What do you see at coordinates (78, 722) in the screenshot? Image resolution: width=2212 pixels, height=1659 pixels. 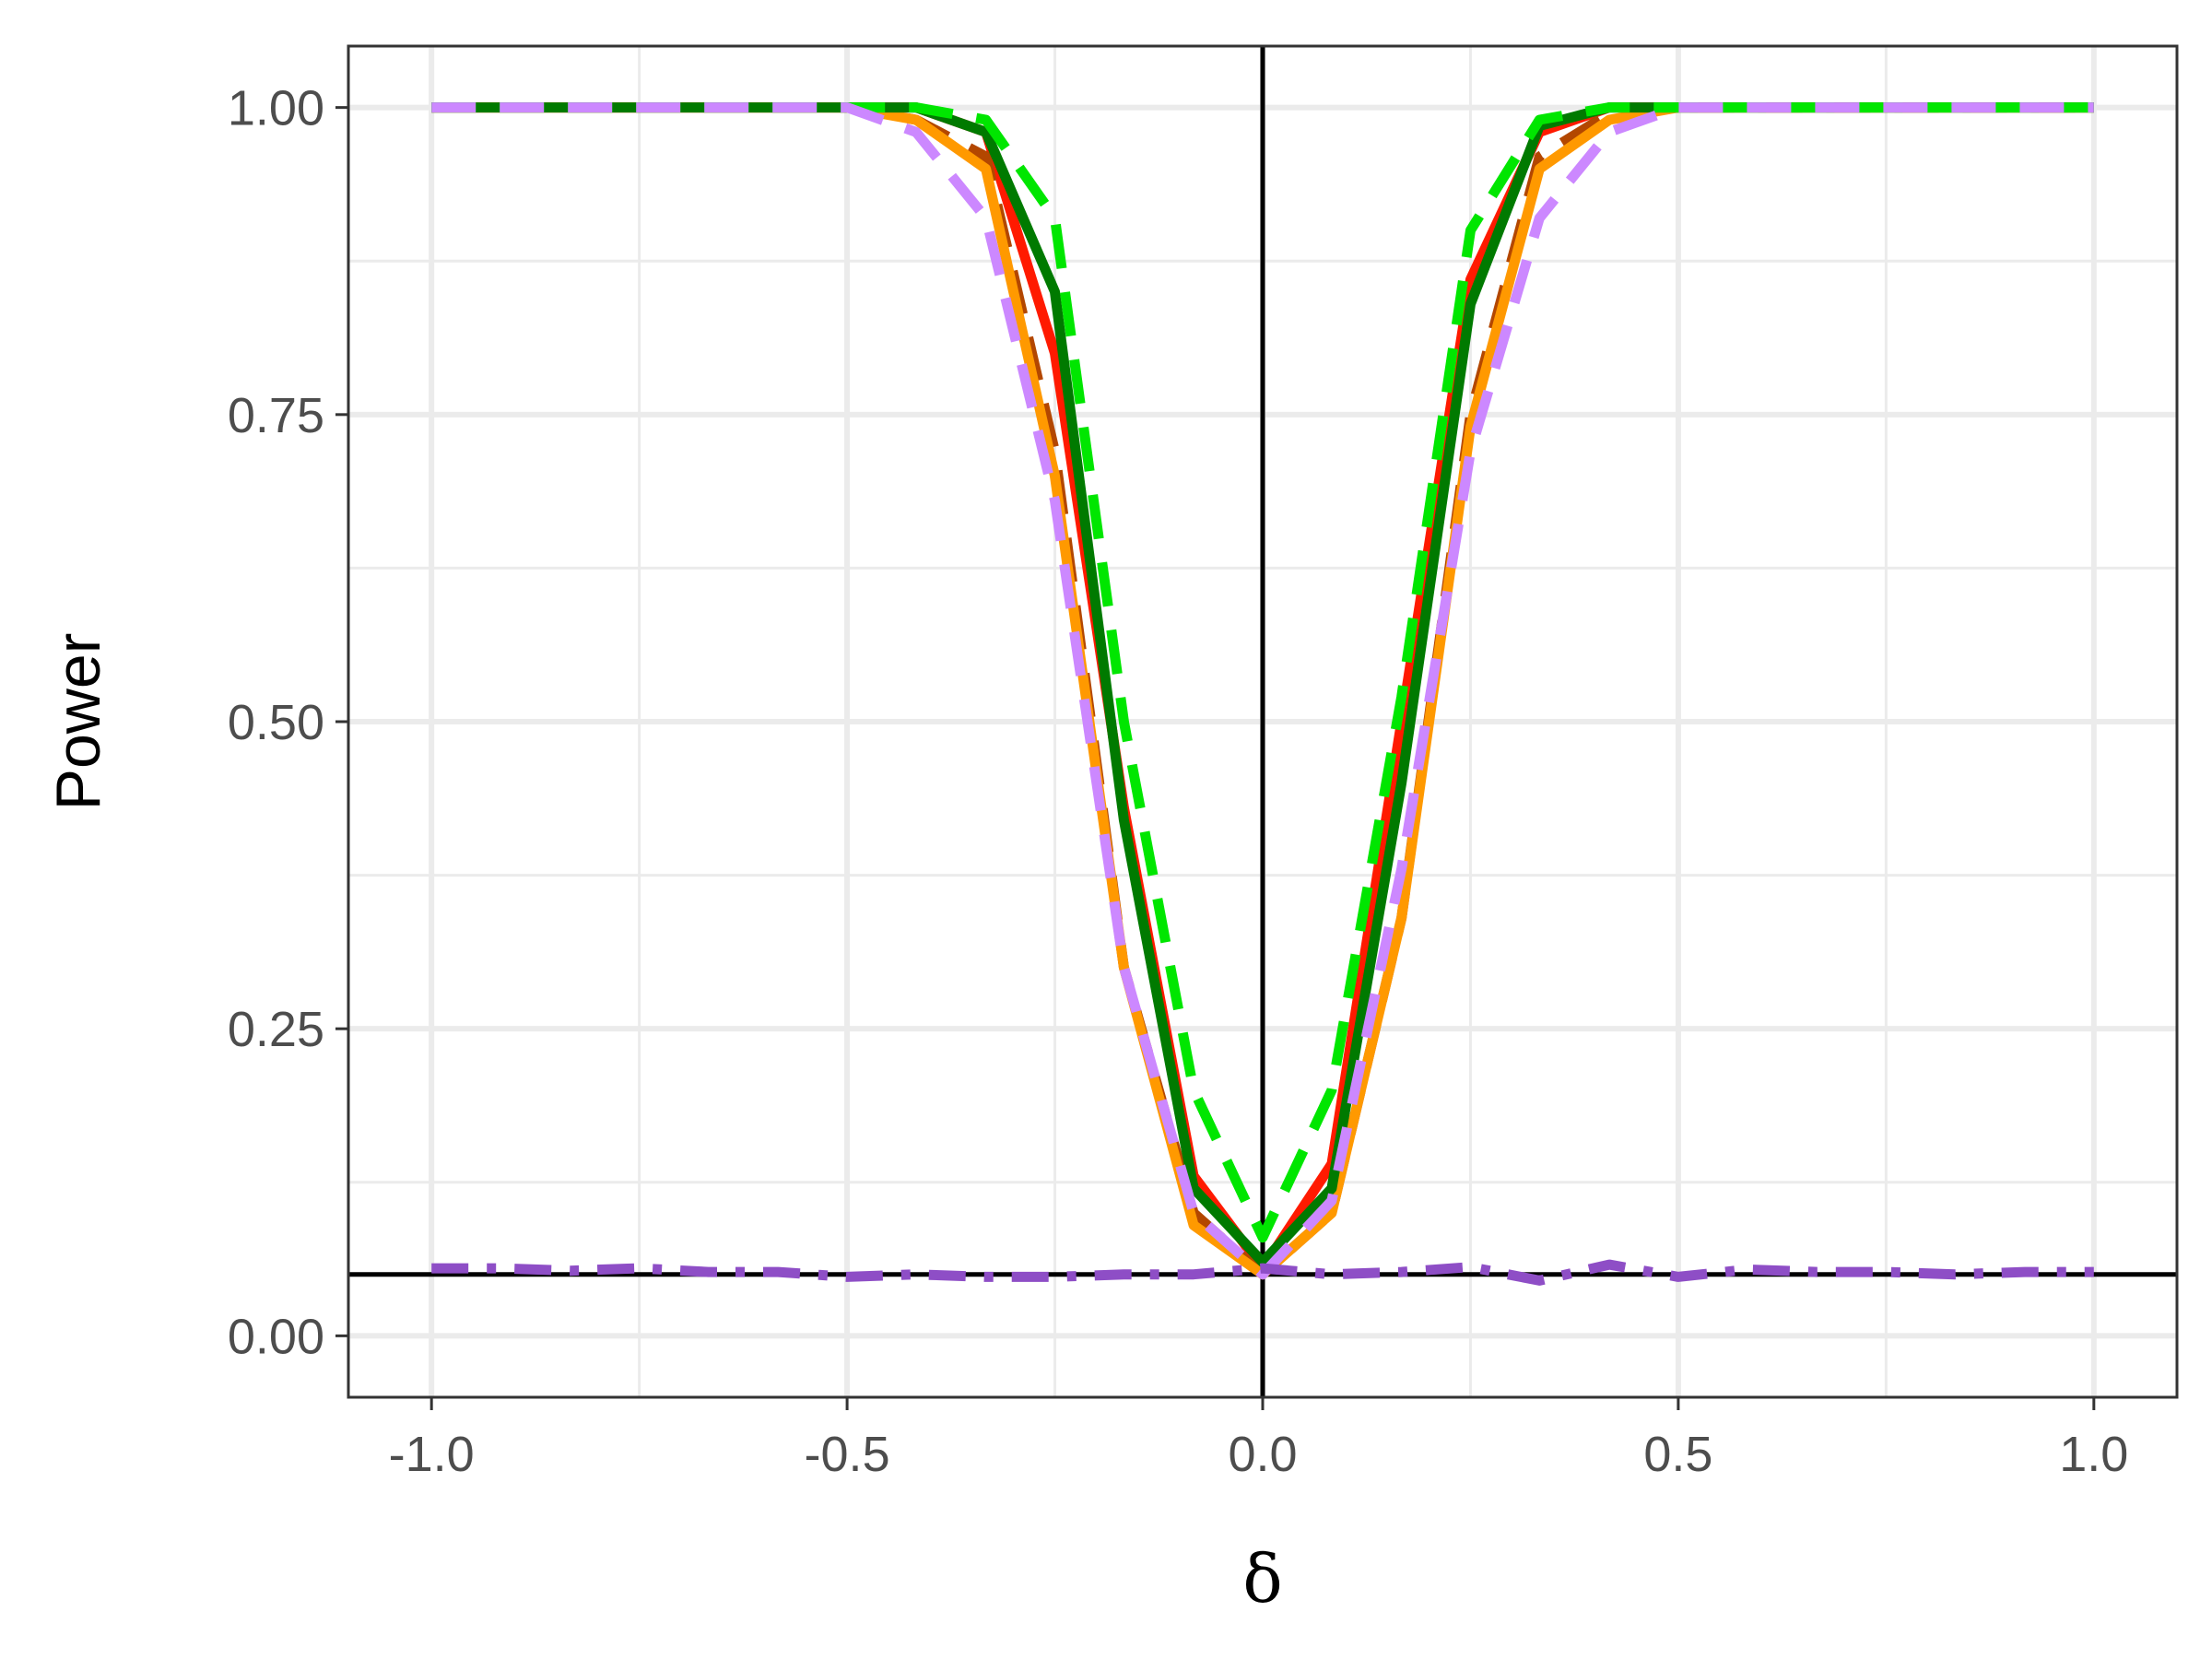 I see `y-axis-title: Power` at bounding box center [78, 722].